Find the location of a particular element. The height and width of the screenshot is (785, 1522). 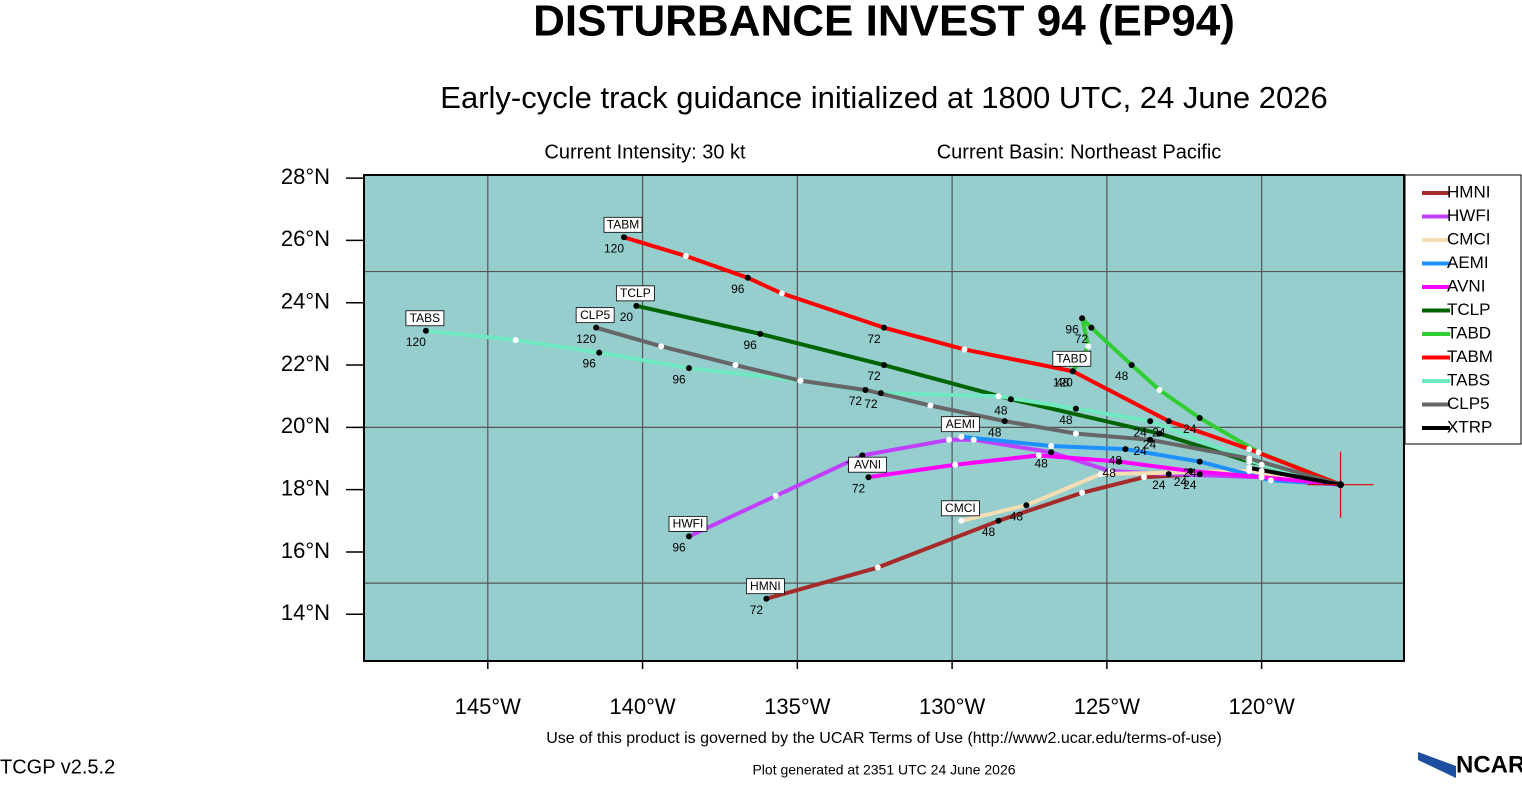

y-tick-label: 26°N is located at coordinates (305, 238).